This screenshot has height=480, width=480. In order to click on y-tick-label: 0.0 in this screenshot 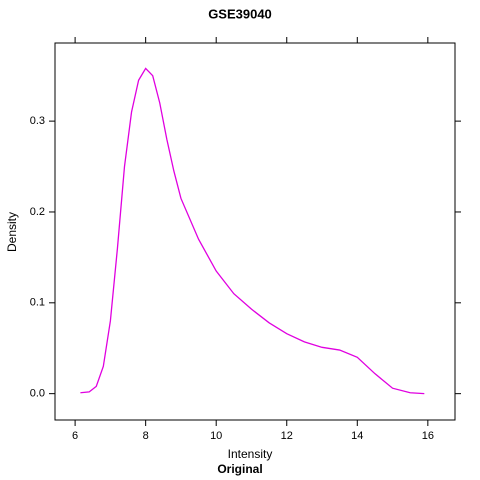, I will do `click(37, 394)`.